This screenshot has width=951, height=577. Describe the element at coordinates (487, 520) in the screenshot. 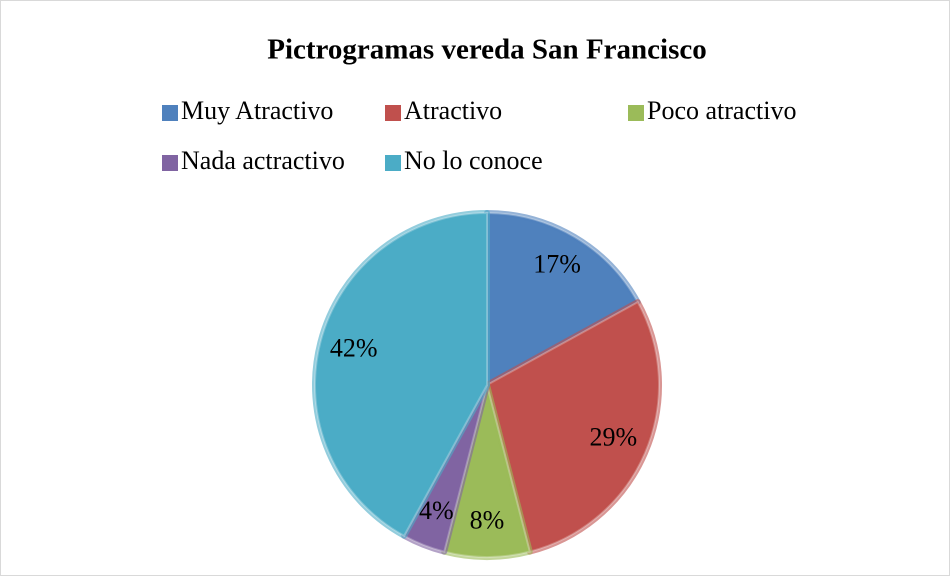

I see `data-label: 8%` at that location.